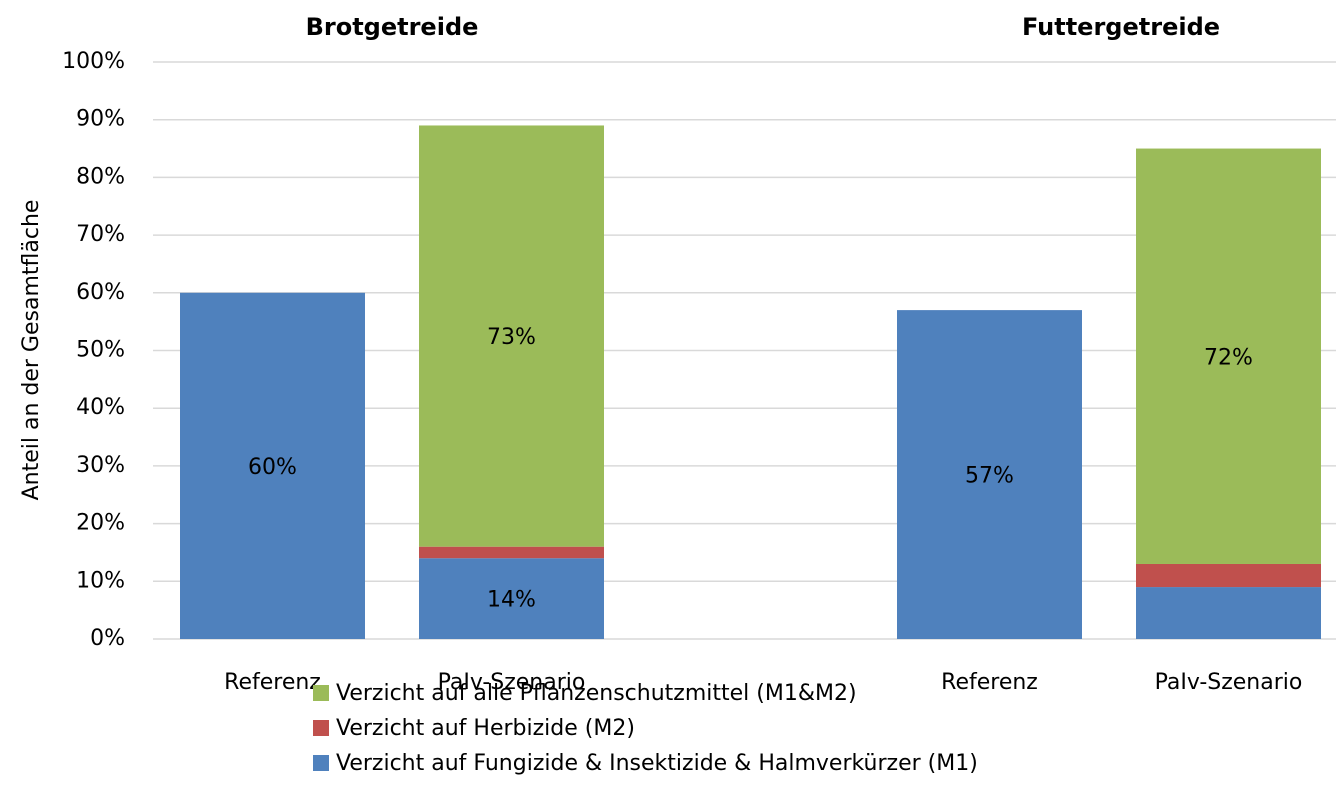 The image size is (1336, 811). Describe the element at coordinates (100, 580) in the screenshot. I see `y-tick-label: 10%` at that location.